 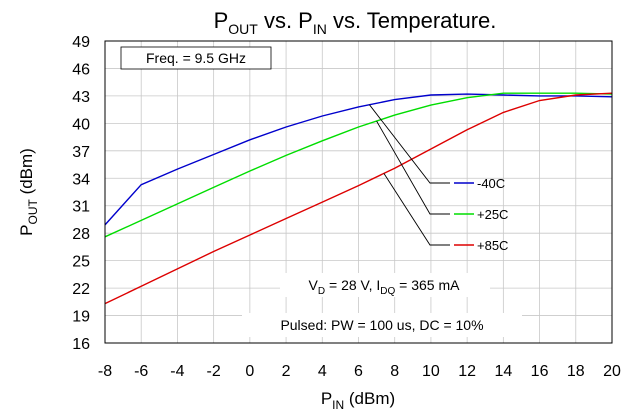 What do you see at coordinates (81, 262) in the screenshot?
I see `y-tick-label: 25` at bounding box center [81, 262].